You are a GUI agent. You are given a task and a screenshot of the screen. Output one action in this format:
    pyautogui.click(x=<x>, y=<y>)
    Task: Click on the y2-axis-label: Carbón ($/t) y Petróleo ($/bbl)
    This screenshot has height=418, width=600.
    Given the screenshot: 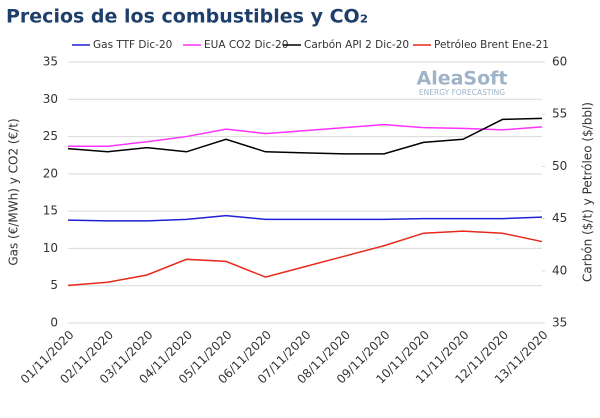 What is the action you would take?
    pyautogui.click(x=588, y=192)
    